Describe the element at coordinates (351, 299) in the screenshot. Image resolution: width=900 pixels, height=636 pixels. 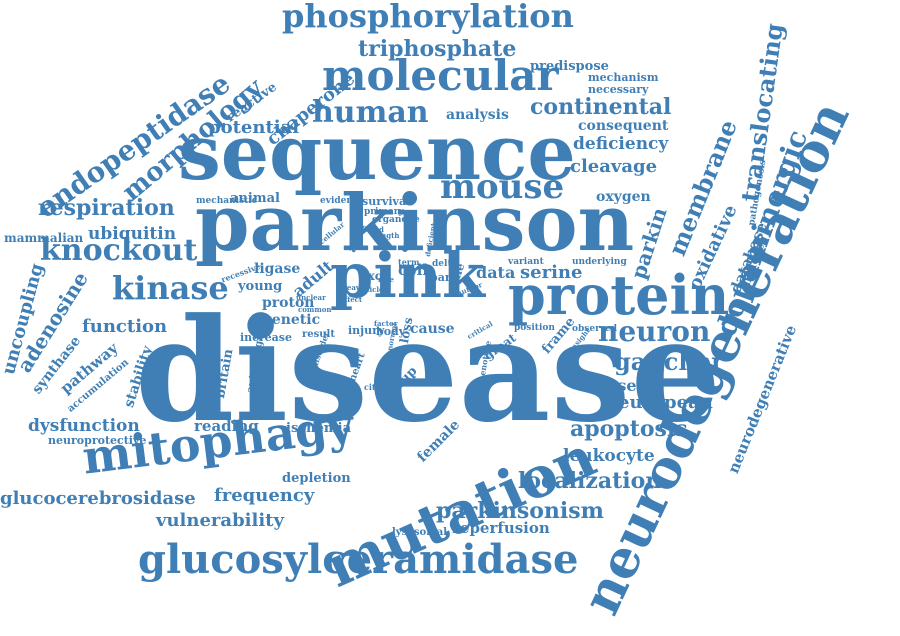
I see `word-effect: effect` at that location.